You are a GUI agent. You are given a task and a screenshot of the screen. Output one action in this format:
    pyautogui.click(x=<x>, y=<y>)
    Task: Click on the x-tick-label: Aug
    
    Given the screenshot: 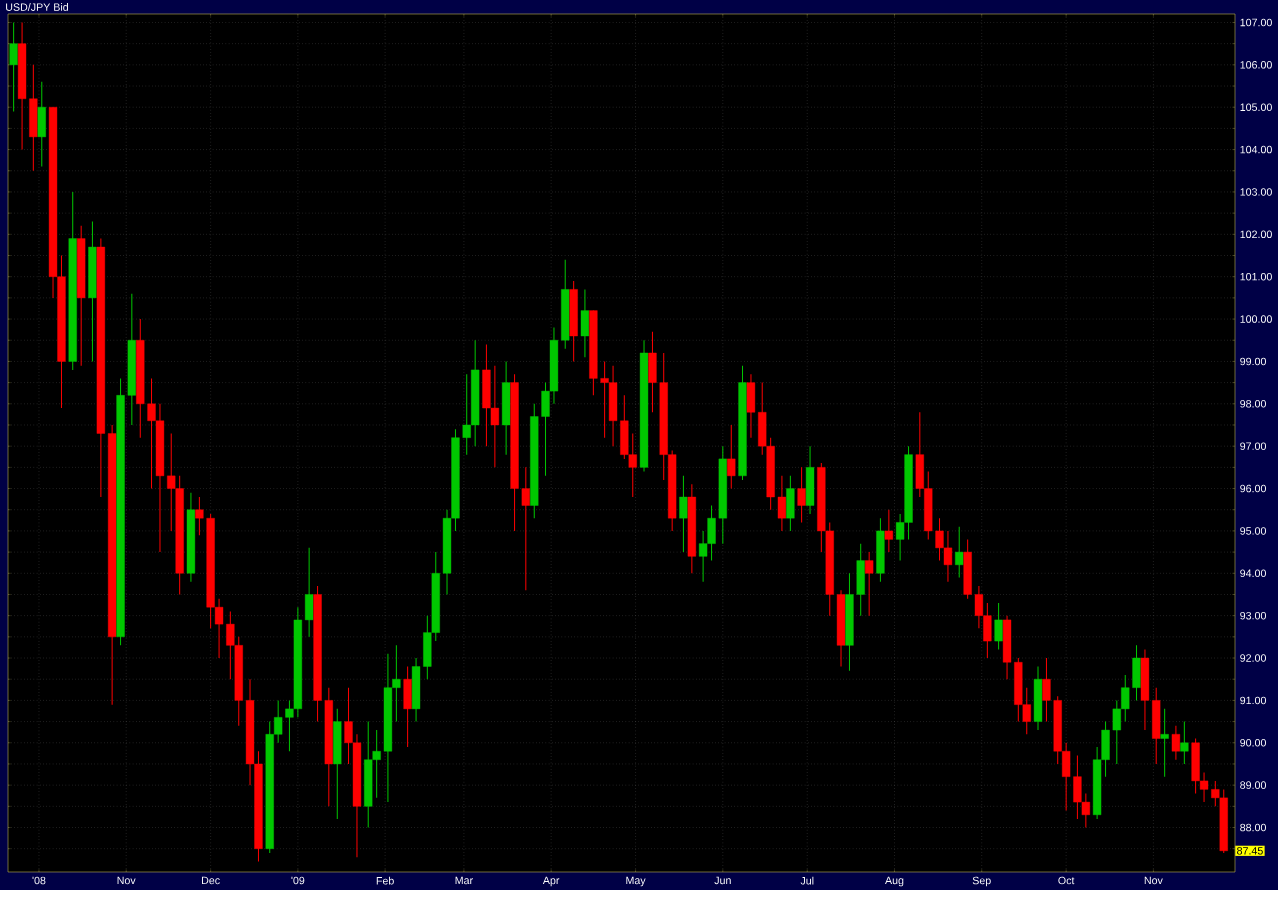 What is the action you would take?
    pyautogui.click(x=894, y=881)
    